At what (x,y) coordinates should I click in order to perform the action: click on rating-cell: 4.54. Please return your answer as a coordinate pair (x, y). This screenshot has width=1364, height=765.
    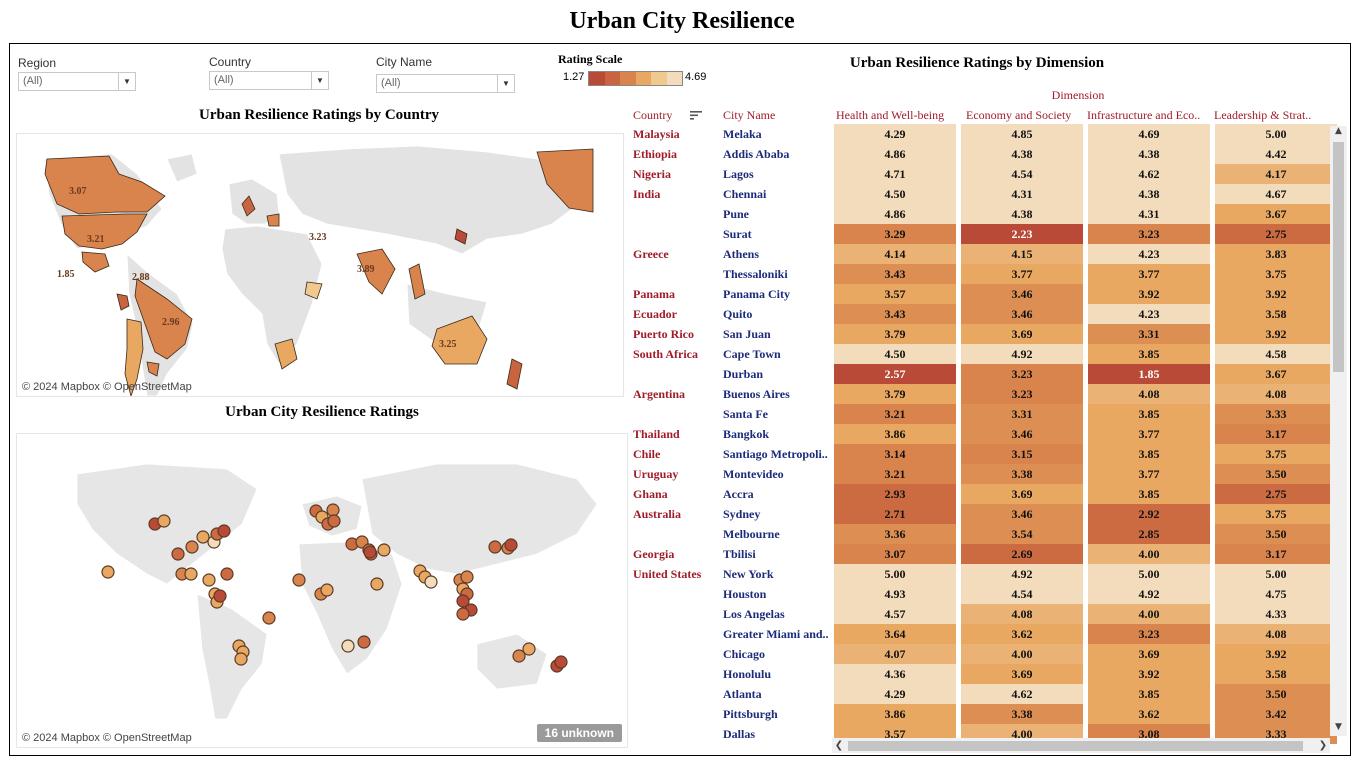
    Looking at the image, I should click on (1022, 174).